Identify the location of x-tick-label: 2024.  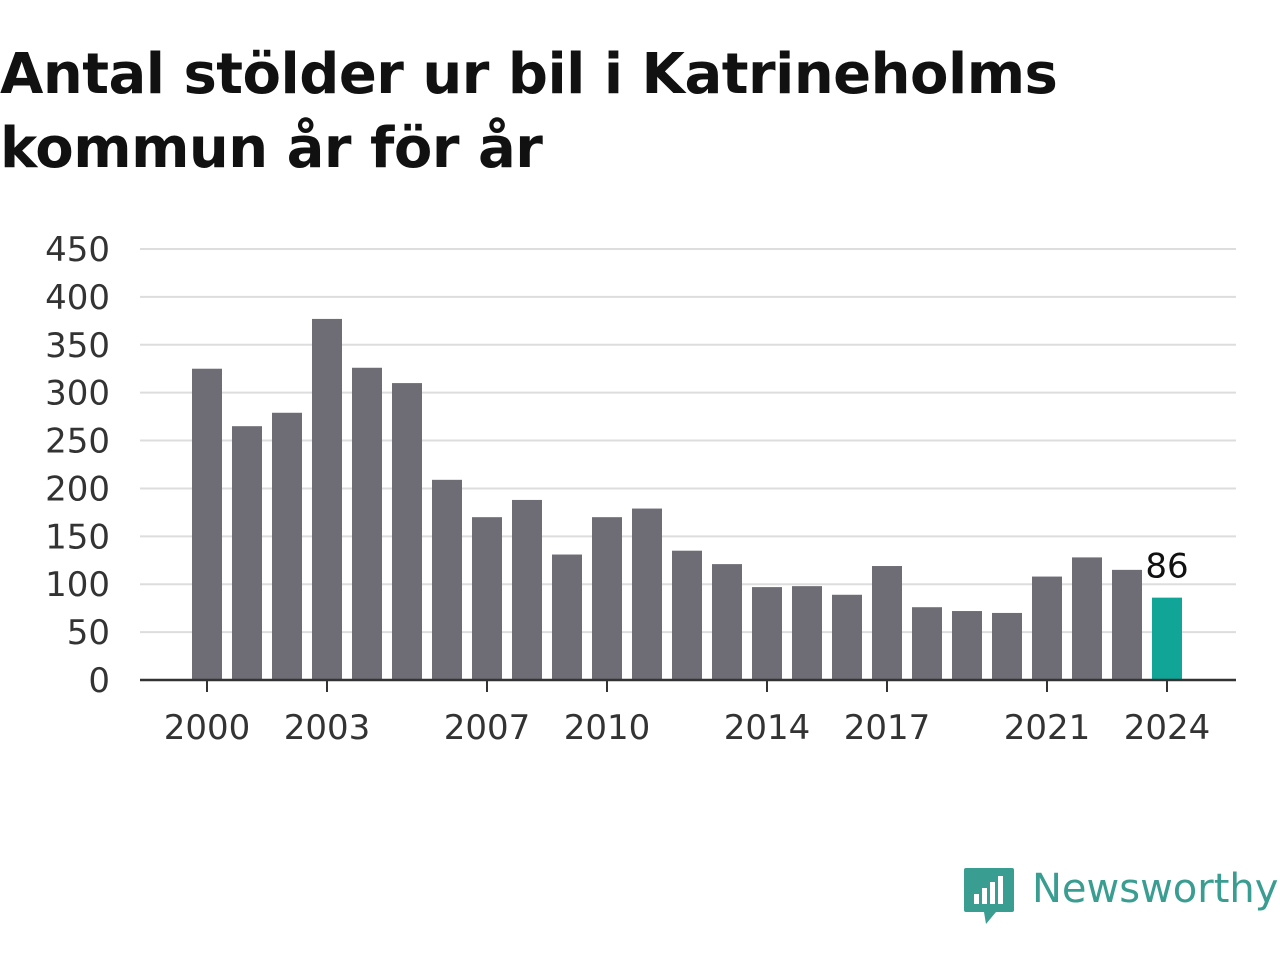
(1167, 728).